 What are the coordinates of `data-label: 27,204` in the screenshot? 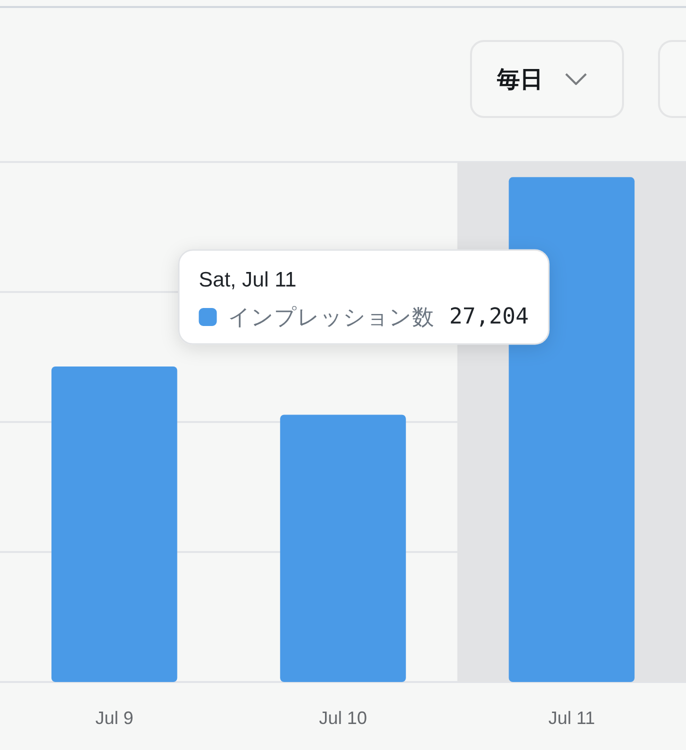 It's located at (489, 317).